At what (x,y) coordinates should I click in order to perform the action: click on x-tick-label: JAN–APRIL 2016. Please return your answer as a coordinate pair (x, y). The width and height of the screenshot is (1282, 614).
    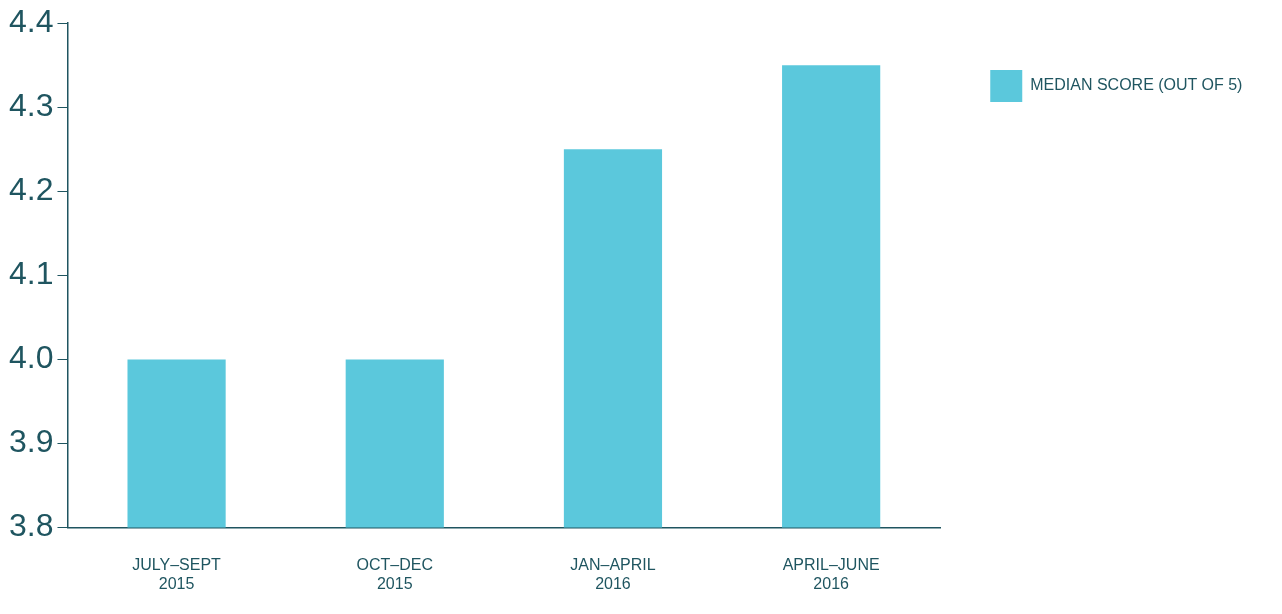
    Looking at the image, I should click on (613, 573).